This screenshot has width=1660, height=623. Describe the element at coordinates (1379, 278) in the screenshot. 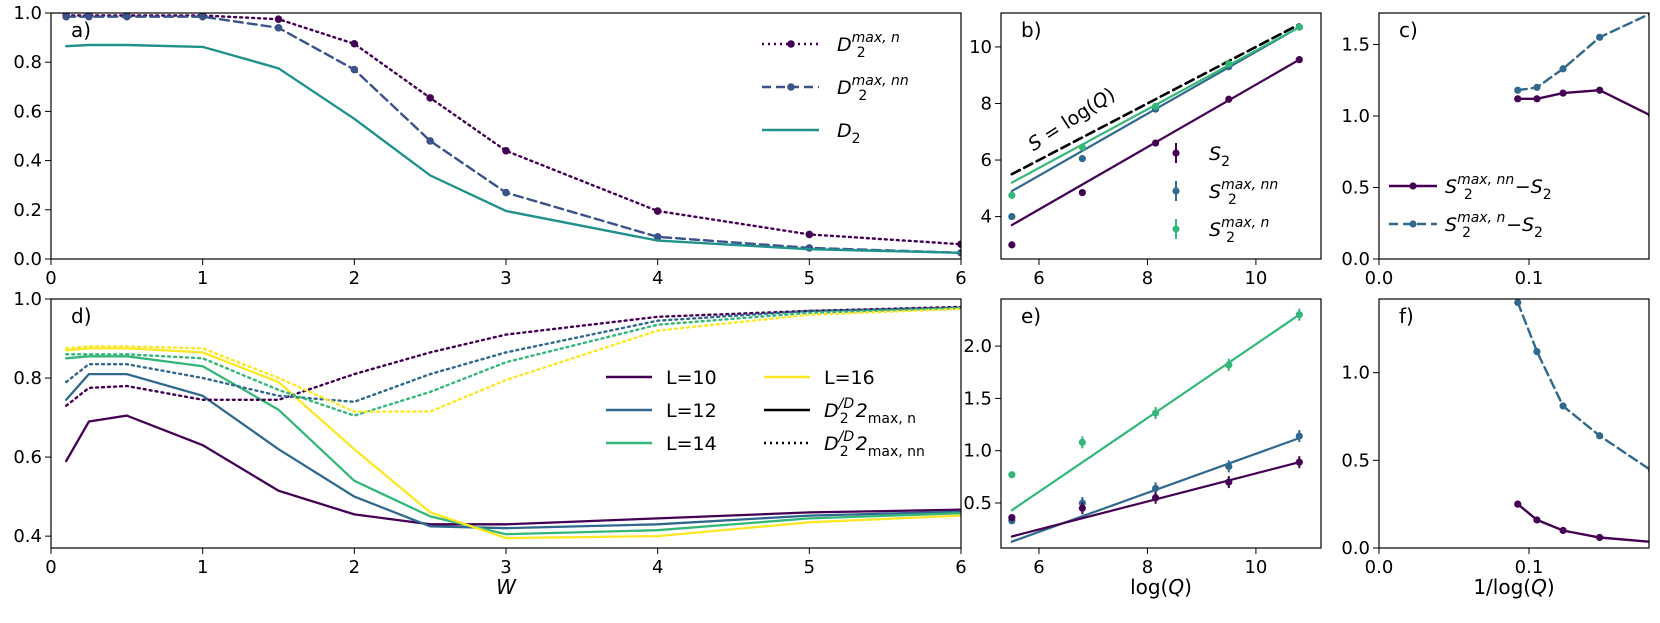

I see `x-tick-label: 0.0` at that location.